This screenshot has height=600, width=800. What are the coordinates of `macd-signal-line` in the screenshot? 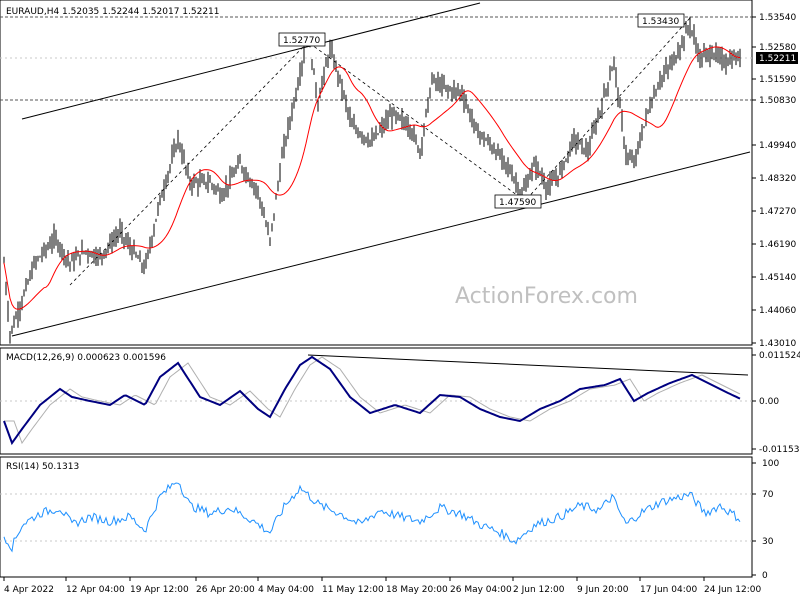 It's located at (372, 400).